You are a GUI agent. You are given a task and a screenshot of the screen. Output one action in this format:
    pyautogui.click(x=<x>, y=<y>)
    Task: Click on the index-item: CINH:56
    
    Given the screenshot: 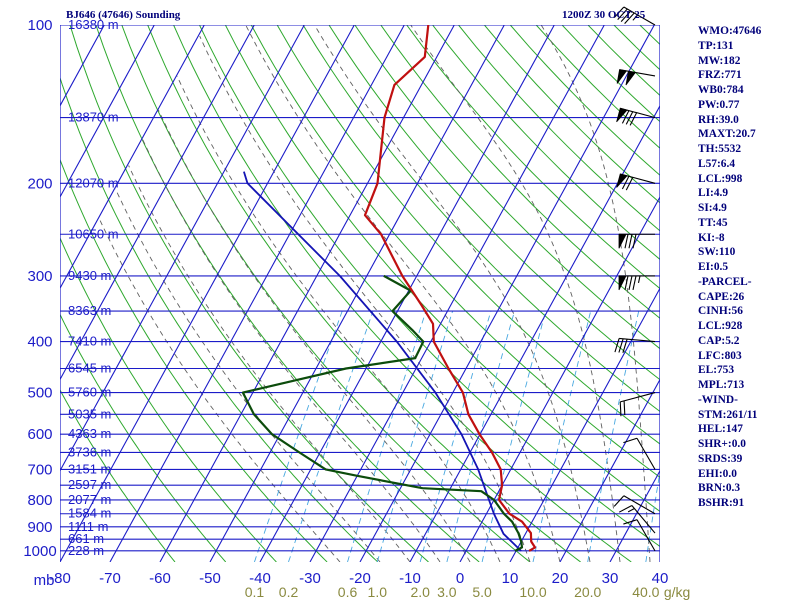 What is the action you would take?
    pyautogui.click(x=720, y=311)
    